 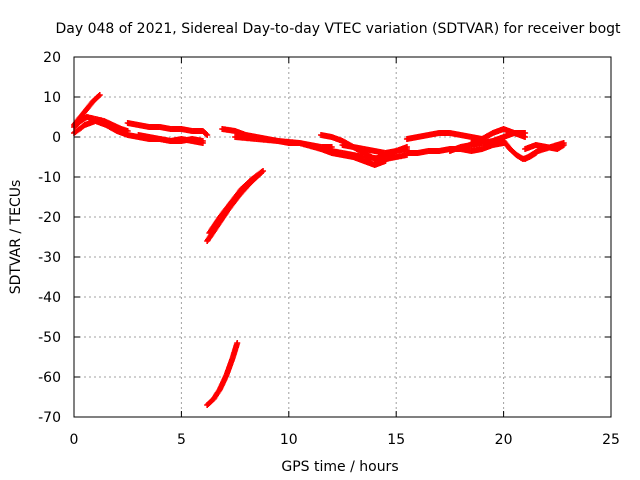 What do you see at coordinates (52, 58) in the screenshot?
I see `y-tick-label: 20` at bounding box center [52, 58].